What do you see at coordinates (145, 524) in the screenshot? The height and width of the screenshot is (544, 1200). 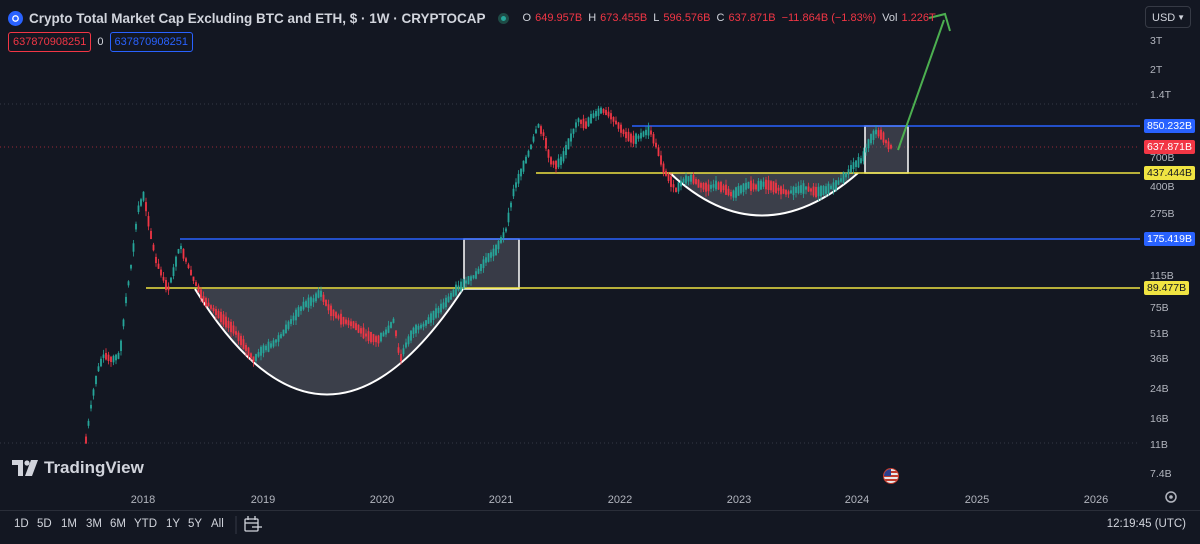 I see `timeframe-button: YTD` at bounding box center [145, 524].